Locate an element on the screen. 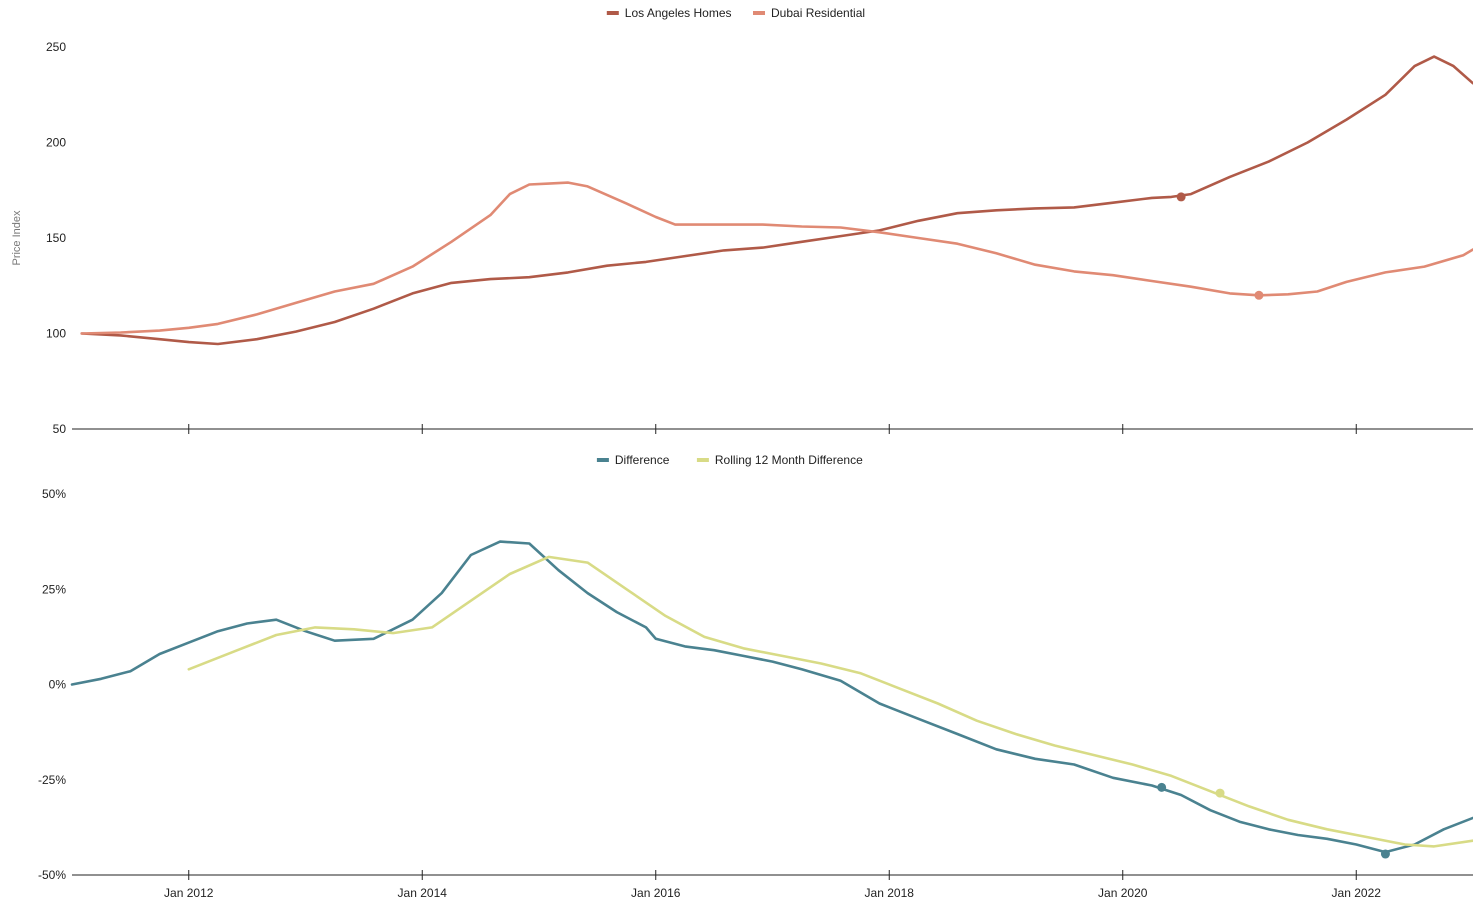 Image resolution: width=1473 pixels, height=900 pixels. legend-label: Dubai Residential is located at coordinates (818, 13).